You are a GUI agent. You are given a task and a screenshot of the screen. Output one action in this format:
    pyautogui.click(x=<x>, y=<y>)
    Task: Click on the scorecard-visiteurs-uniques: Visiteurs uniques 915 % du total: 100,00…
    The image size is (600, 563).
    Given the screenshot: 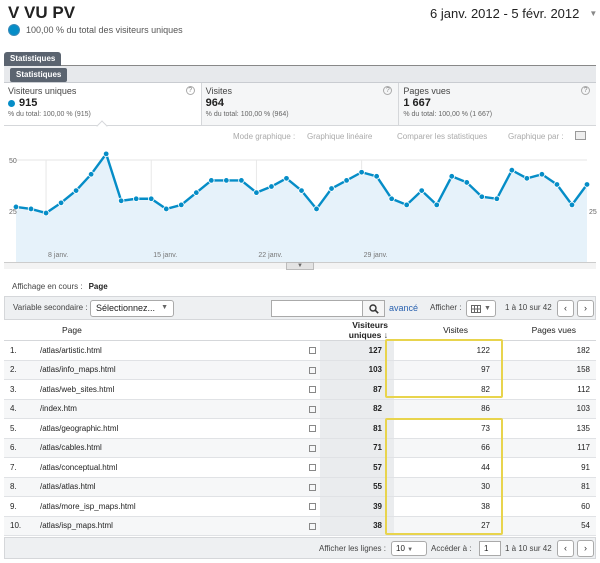 What is the action you would take?
    pyautogui.click(x=103, y=104)
    